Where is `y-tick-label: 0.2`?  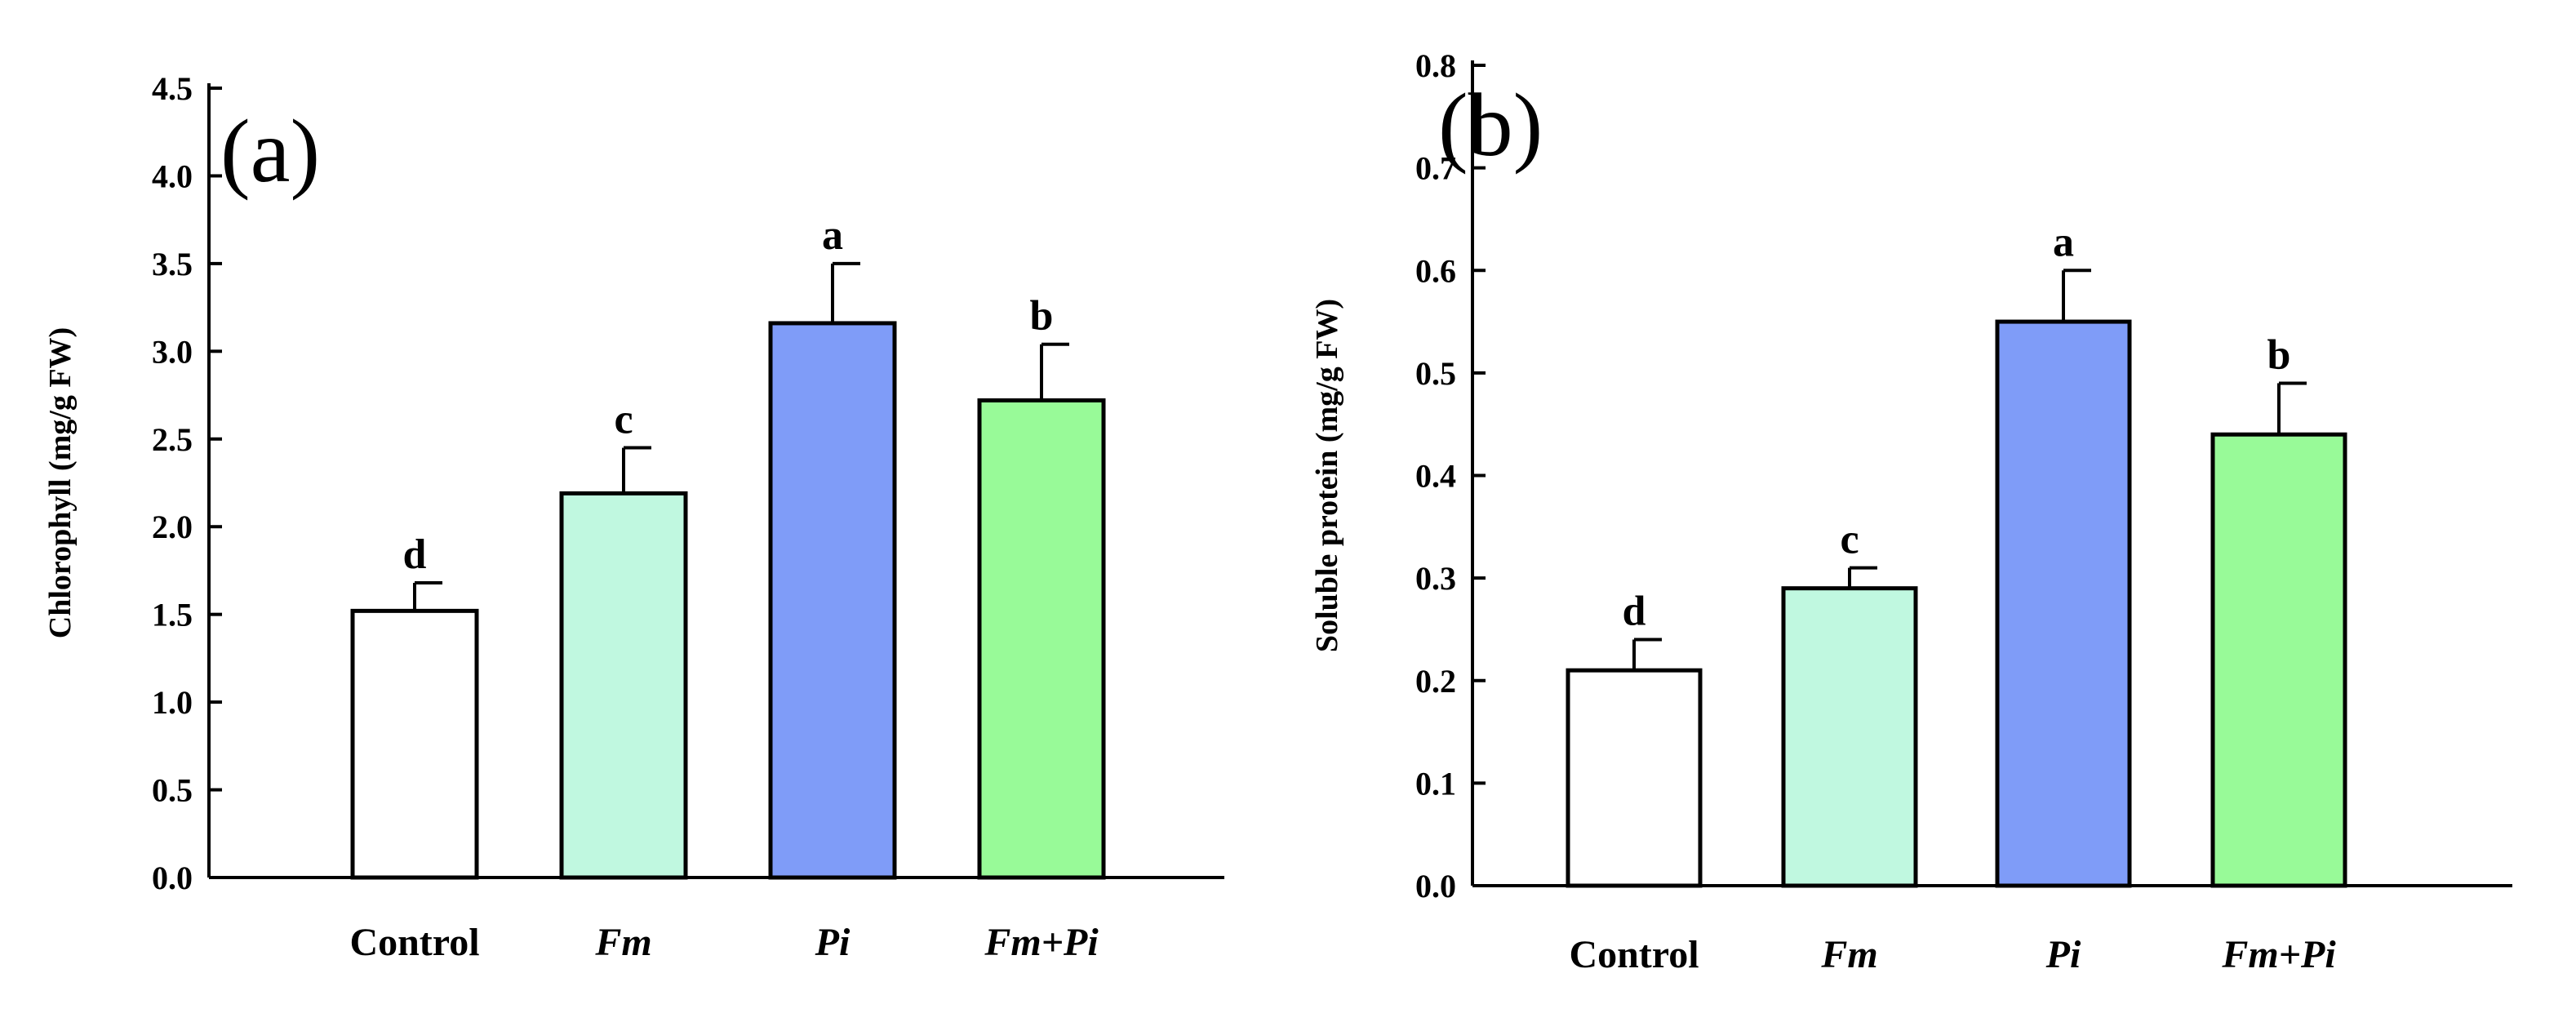 y-tick-label: 0.2 is located at coordinates (1435, 681).